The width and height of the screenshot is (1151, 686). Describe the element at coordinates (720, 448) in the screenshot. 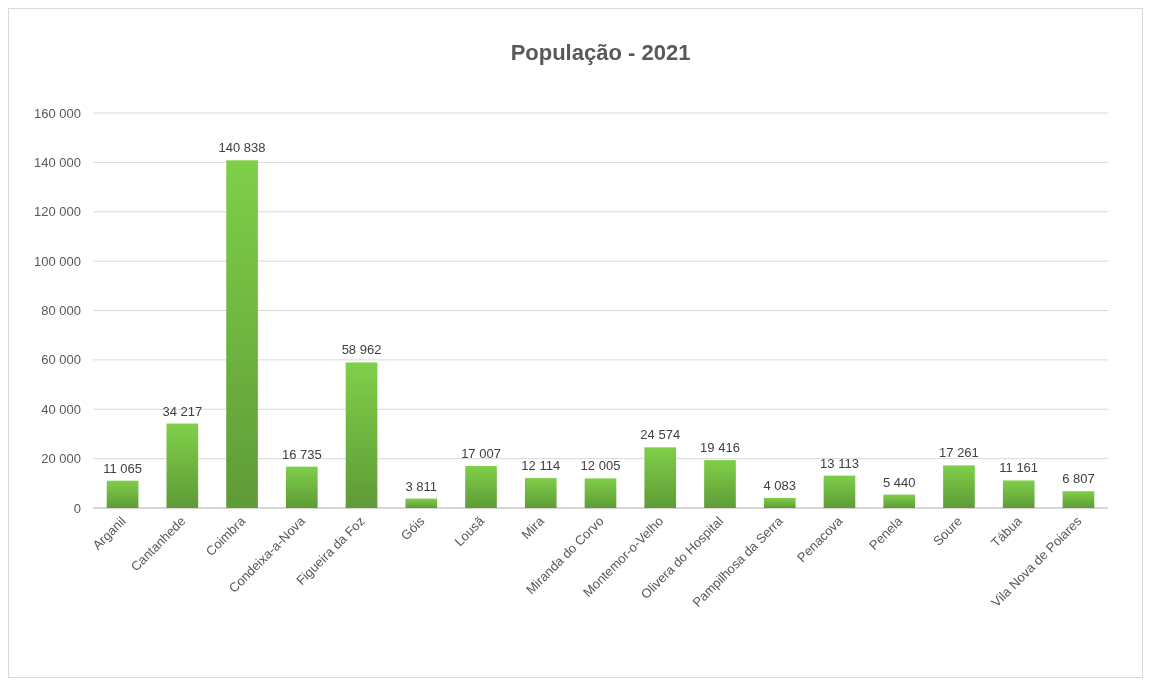

I see `data-label: 19 416` at that location.